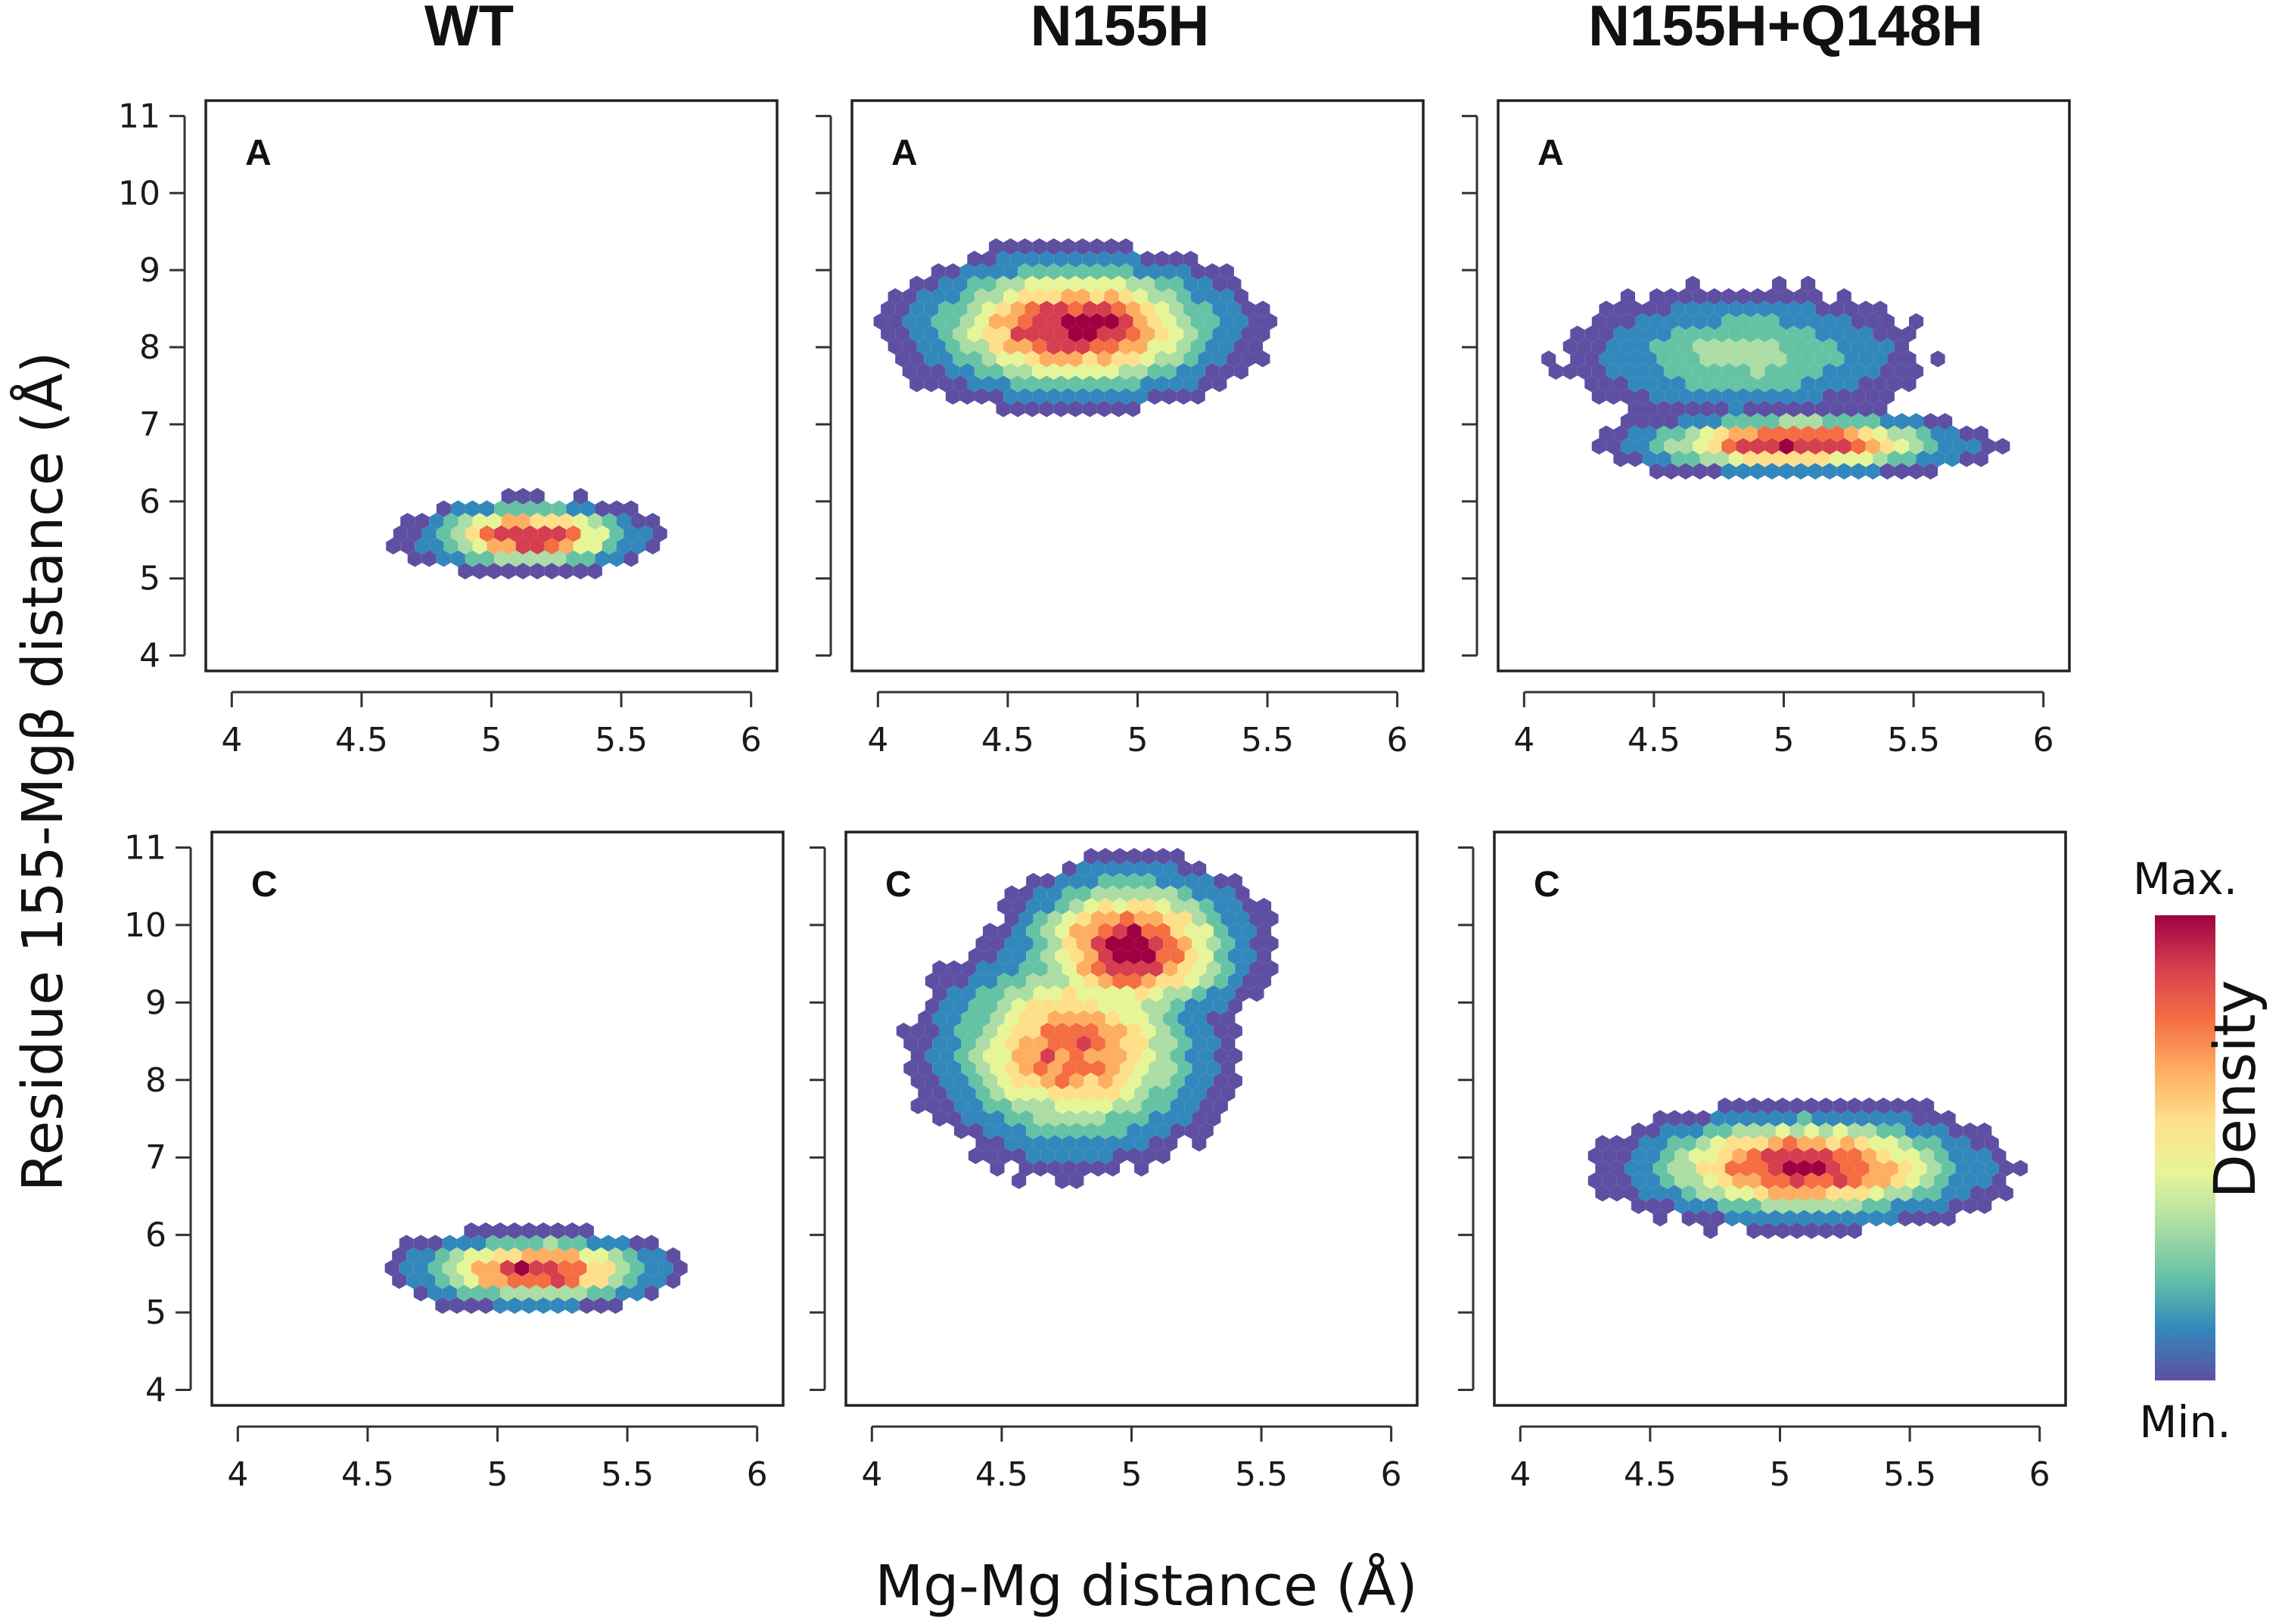  Describe the element at coordinates (1267, 740) in the screenshot. I see `x-tick-label: 5.5` at that location.